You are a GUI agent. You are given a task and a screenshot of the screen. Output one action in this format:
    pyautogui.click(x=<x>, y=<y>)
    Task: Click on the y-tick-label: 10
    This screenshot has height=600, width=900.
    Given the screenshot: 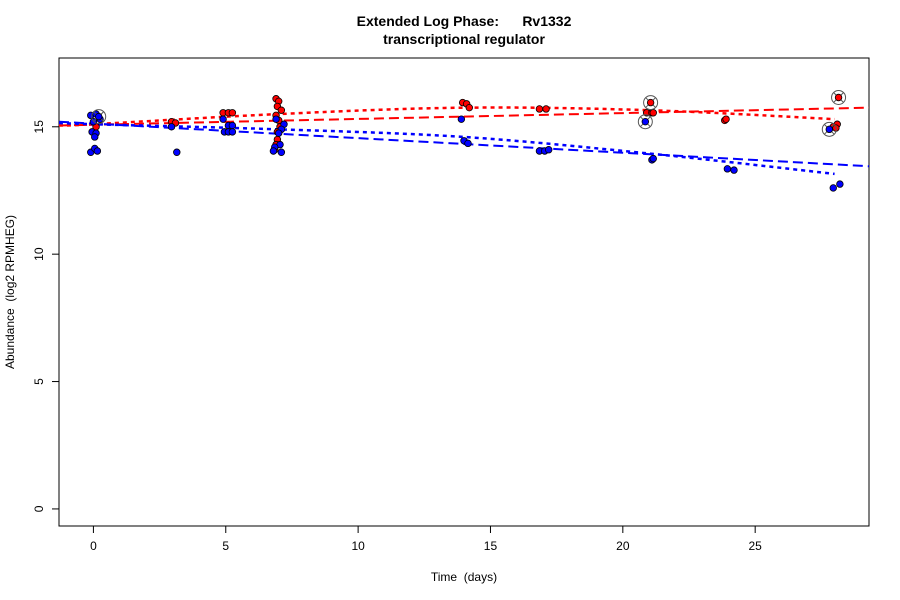 What is the action you would take?
    pyautogui.click(x=39, y=254)
    